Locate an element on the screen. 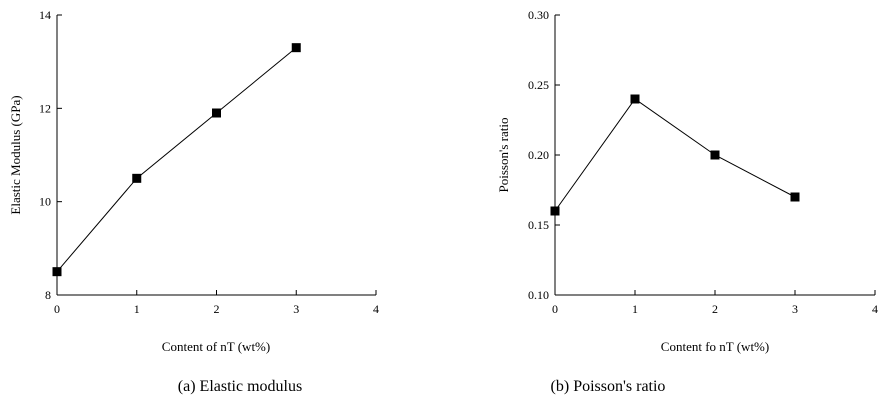  x-tick-label-a: 3 is located at coordinates (296, 309).